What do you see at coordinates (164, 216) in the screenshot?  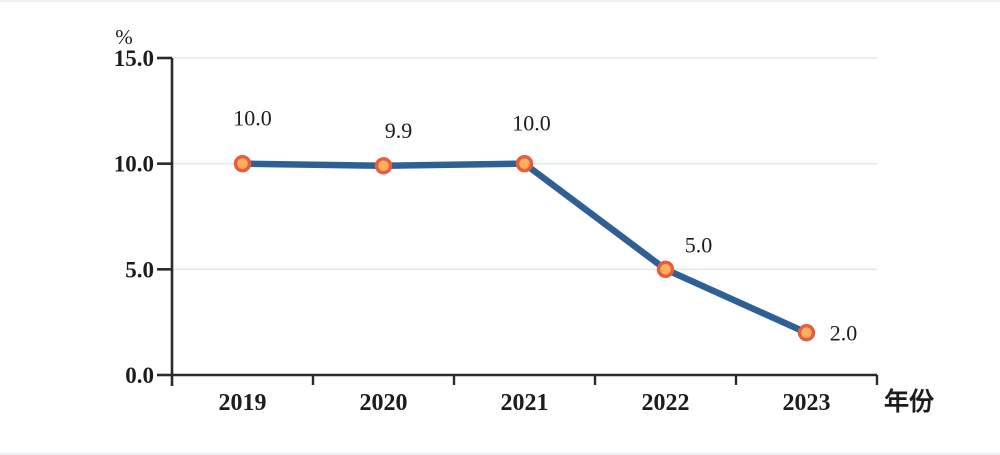 I see `y-axis-ticks` at bounding box center [164, 216].